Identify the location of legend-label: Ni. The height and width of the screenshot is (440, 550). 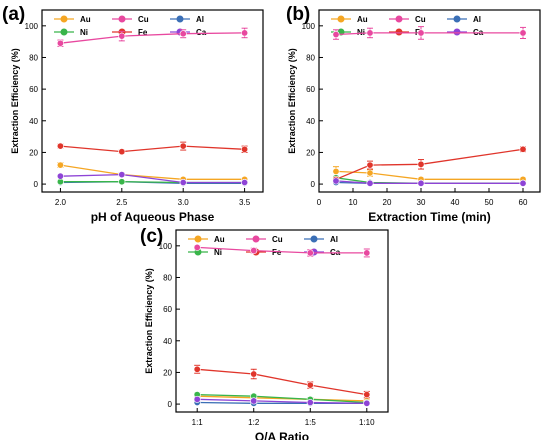
(218, 252).